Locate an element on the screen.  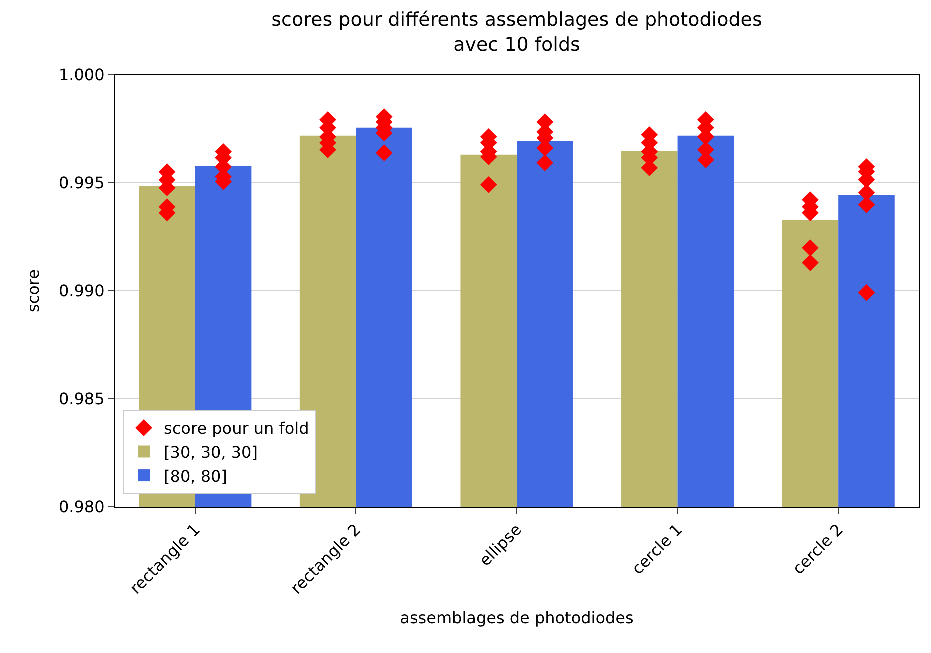
y-tick-label: 0.995 is located at coordinates (81, 183).